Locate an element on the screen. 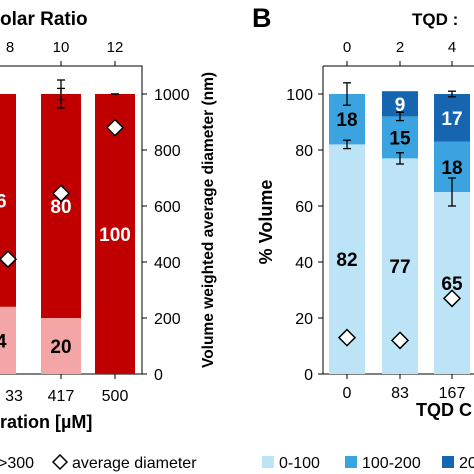 The width and height of the screenshot is (474, 474). panel-b-top-axis-title: TQD : is located at coordinates (435, 19).